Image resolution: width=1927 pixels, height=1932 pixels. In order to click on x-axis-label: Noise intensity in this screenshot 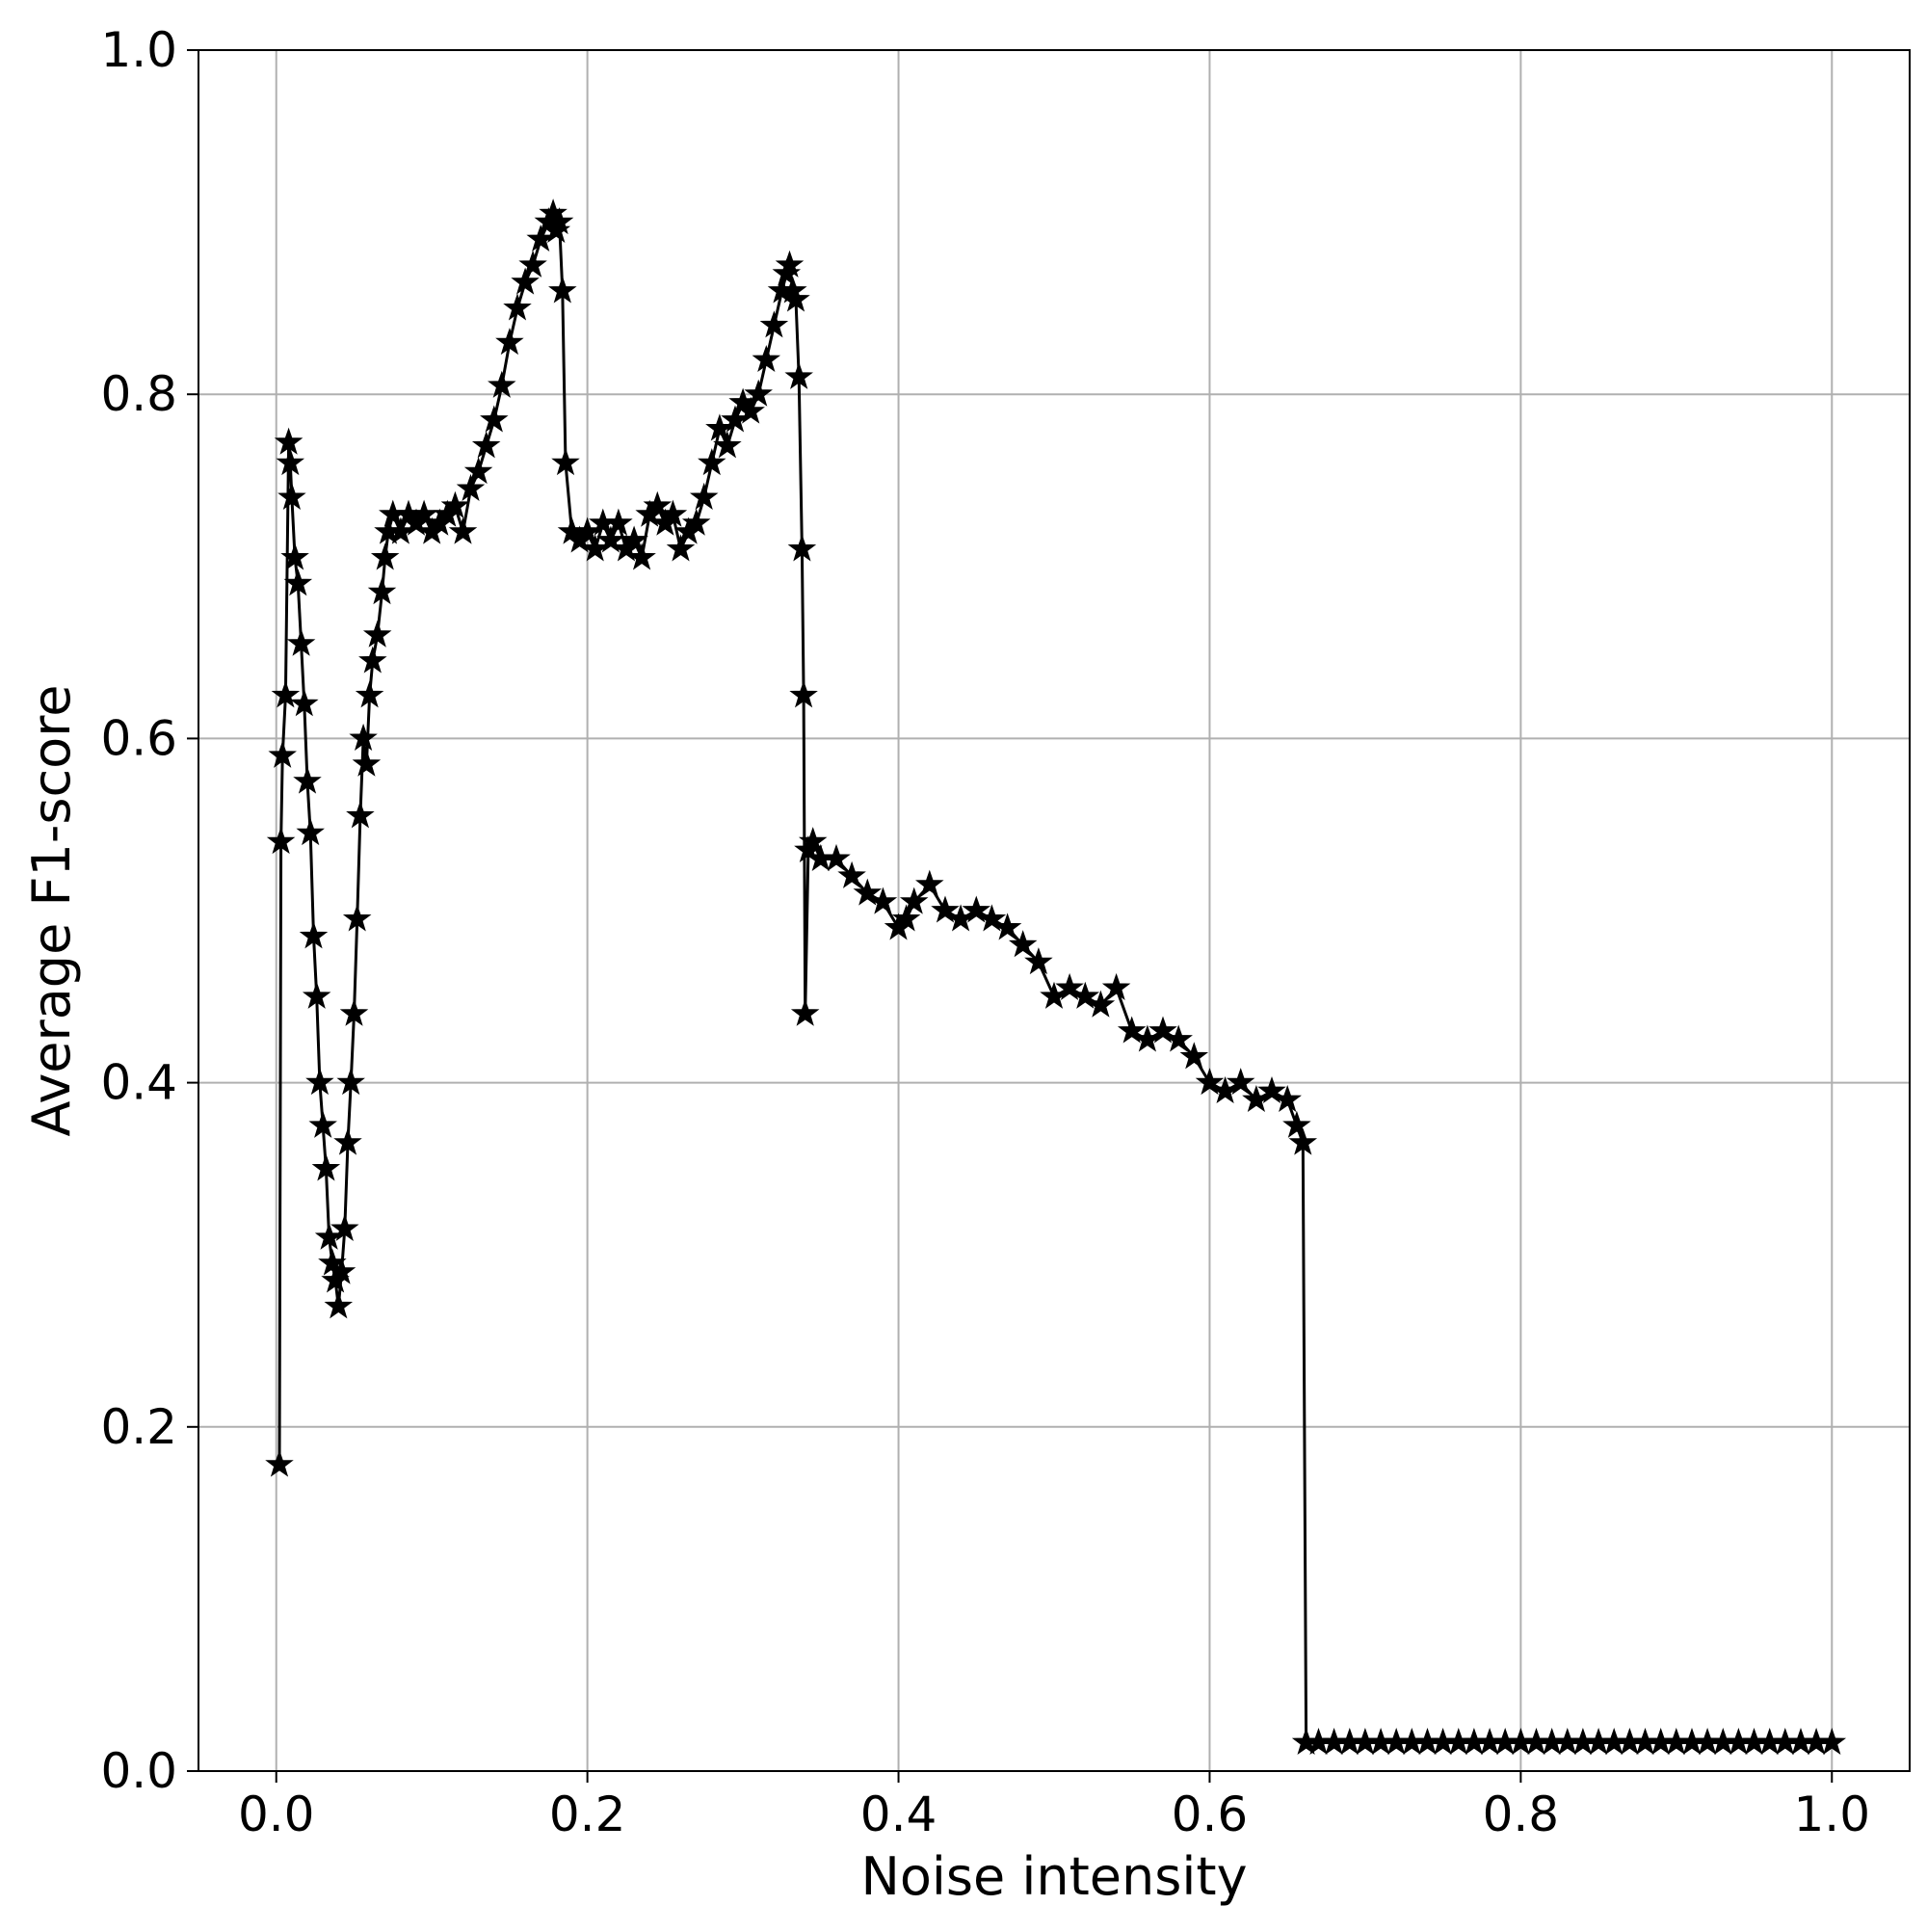, I will do `click(1053, 1876)`.